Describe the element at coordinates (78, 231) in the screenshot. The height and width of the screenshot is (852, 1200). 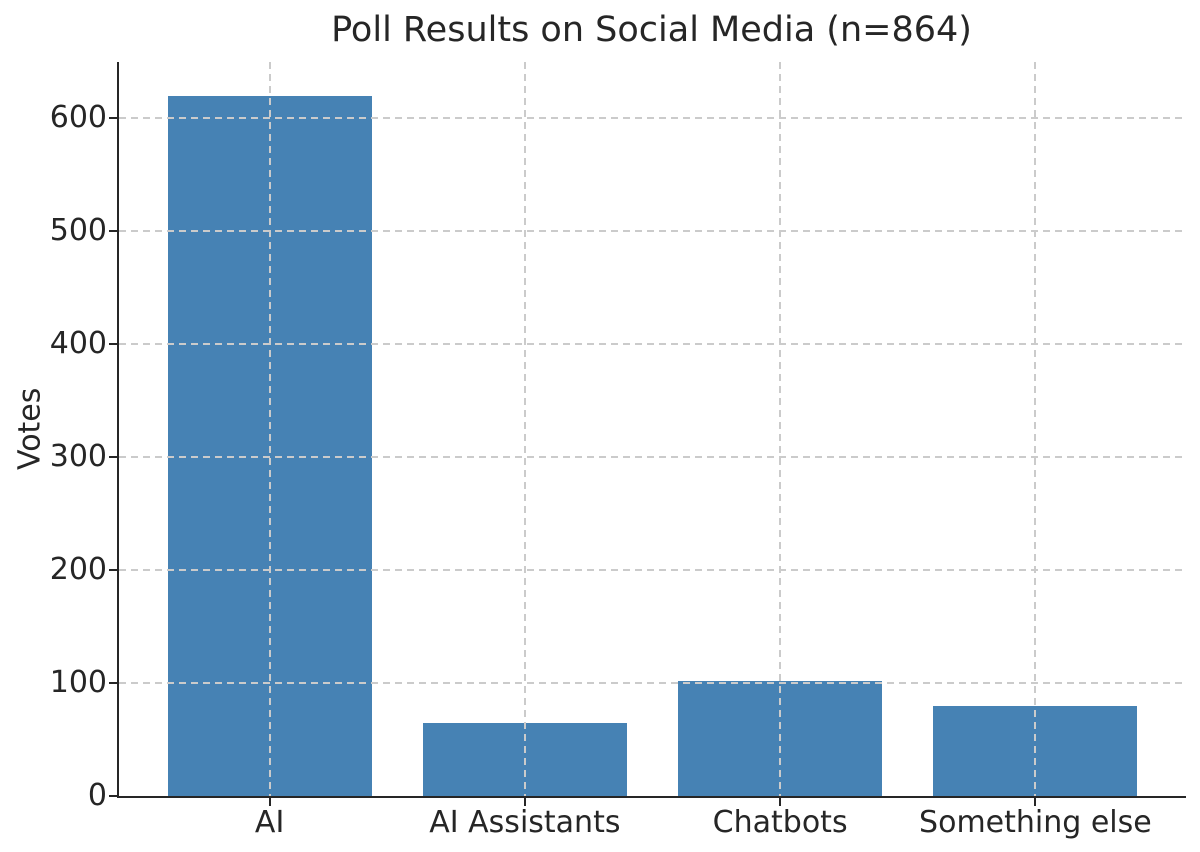
I see `y-tick-label: 500` at that location.